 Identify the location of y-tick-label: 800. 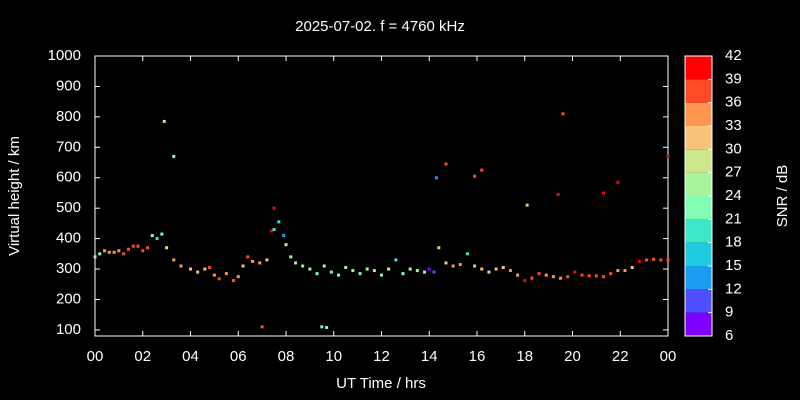
(68, 116).